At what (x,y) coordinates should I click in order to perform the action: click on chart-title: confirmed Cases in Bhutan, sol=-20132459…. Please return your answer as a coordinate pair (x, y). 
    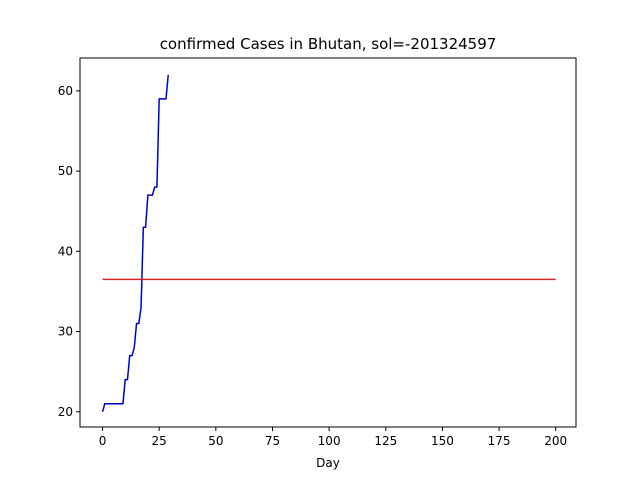
    Looking at the image, I should click on (328, 44).